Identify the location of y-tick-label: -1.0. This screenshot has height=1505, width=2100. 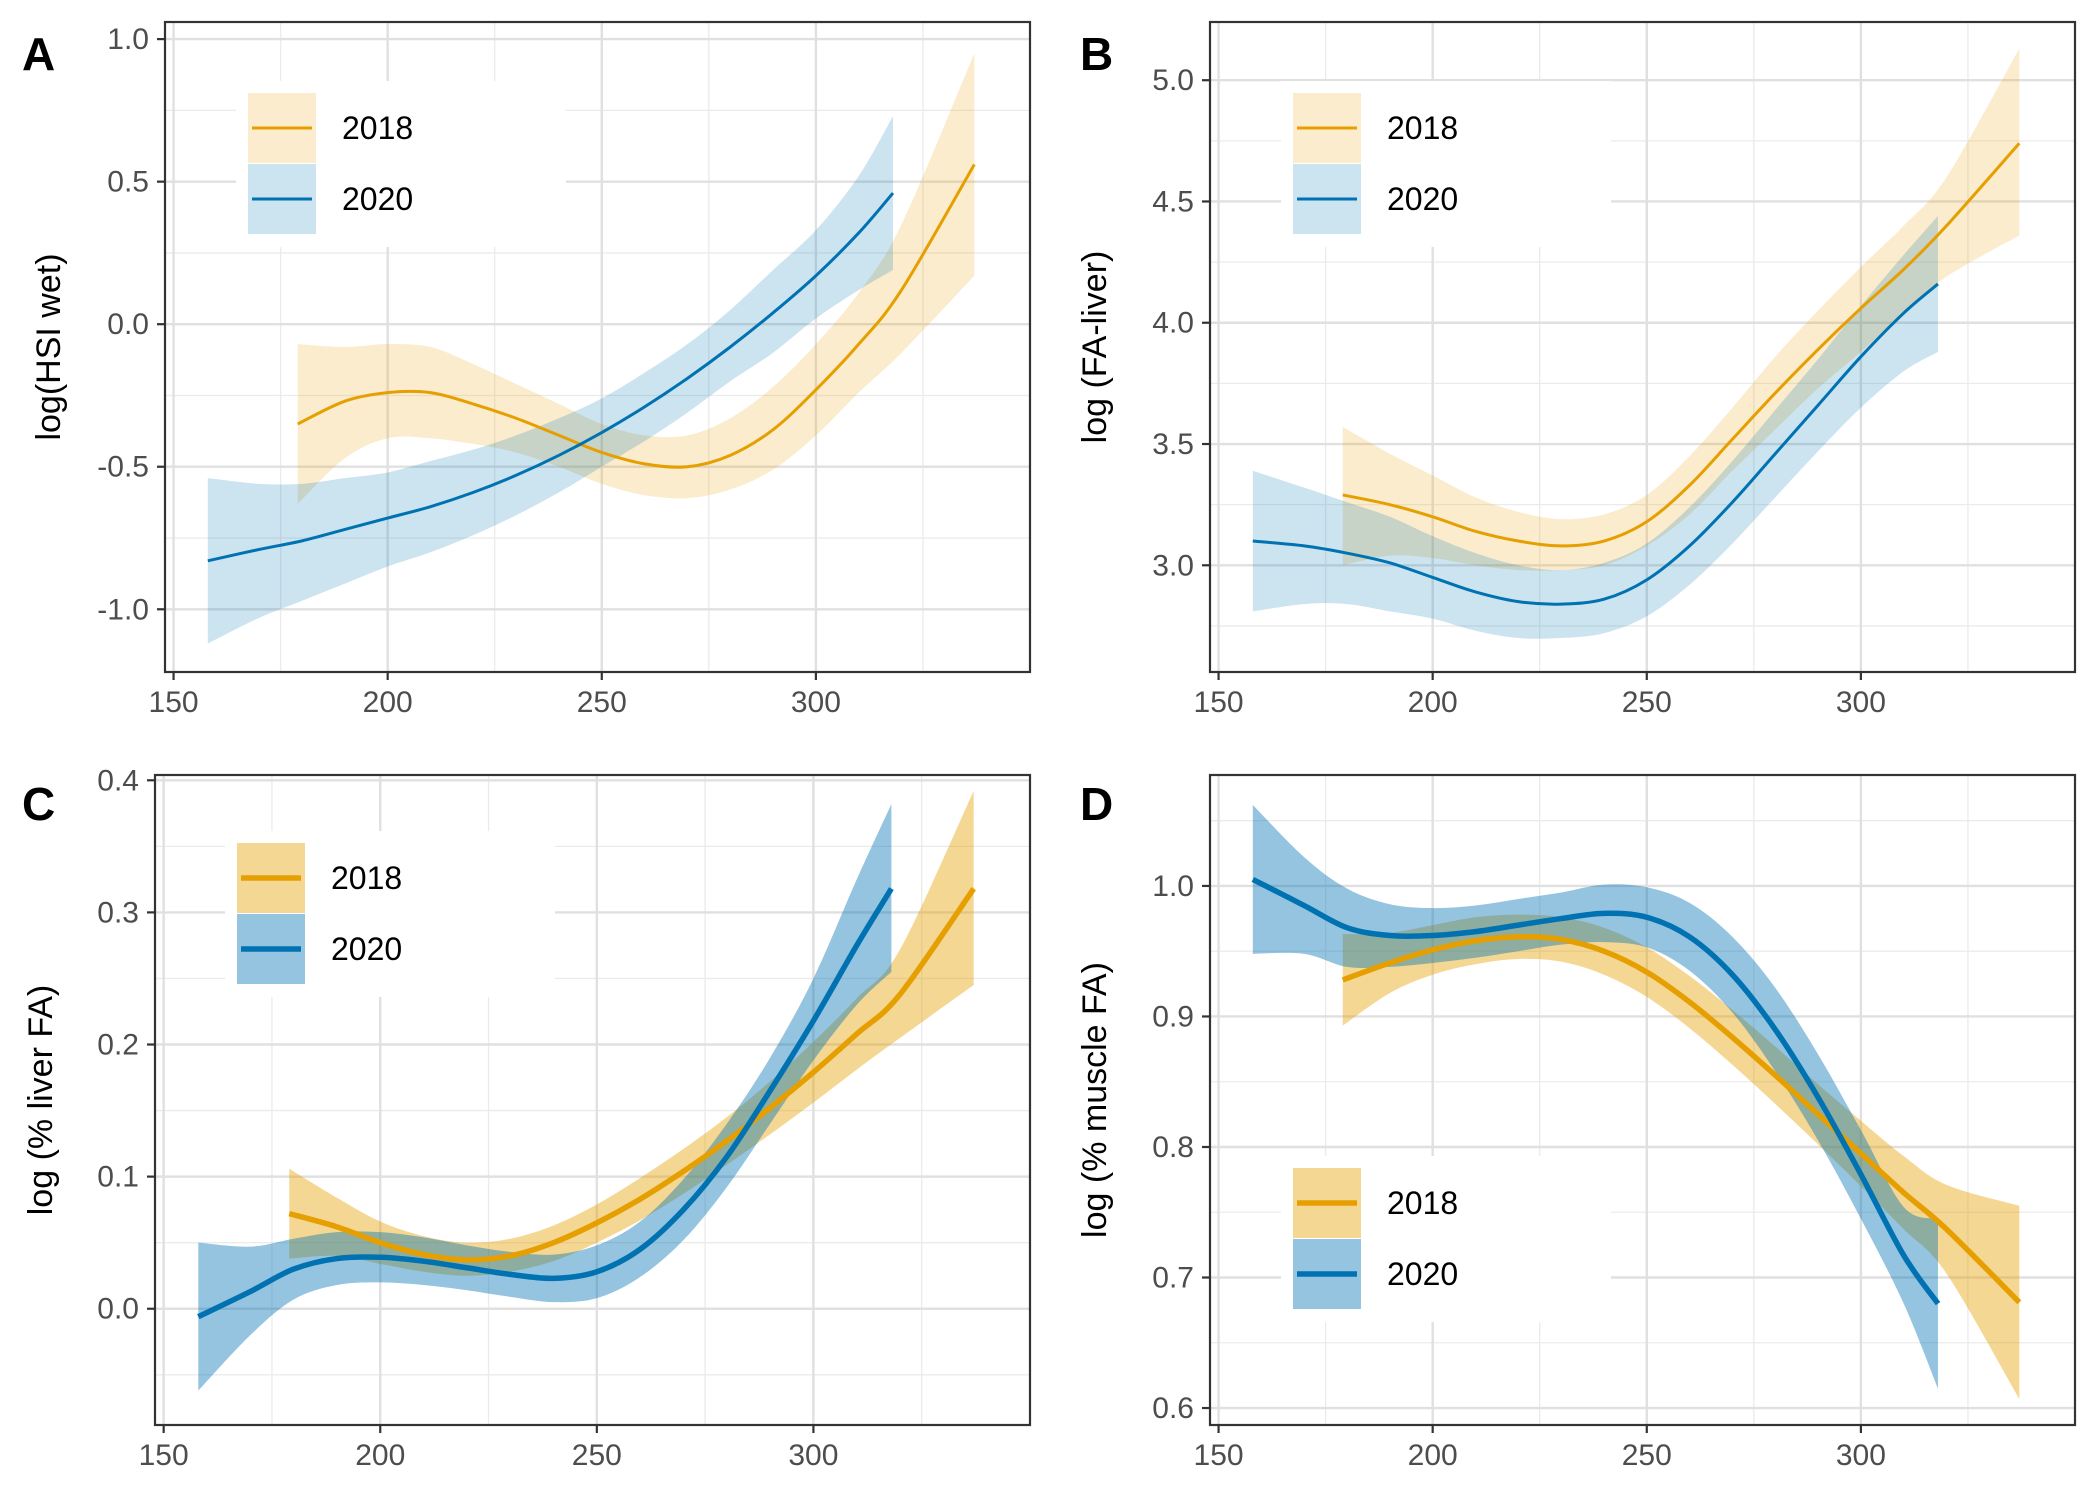
(123, 609).